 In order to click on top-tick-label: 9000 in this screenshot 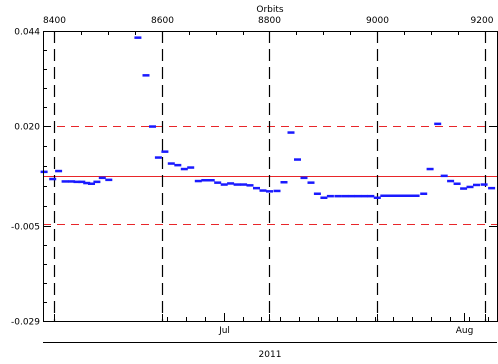, I will do `click(377, 21)`.